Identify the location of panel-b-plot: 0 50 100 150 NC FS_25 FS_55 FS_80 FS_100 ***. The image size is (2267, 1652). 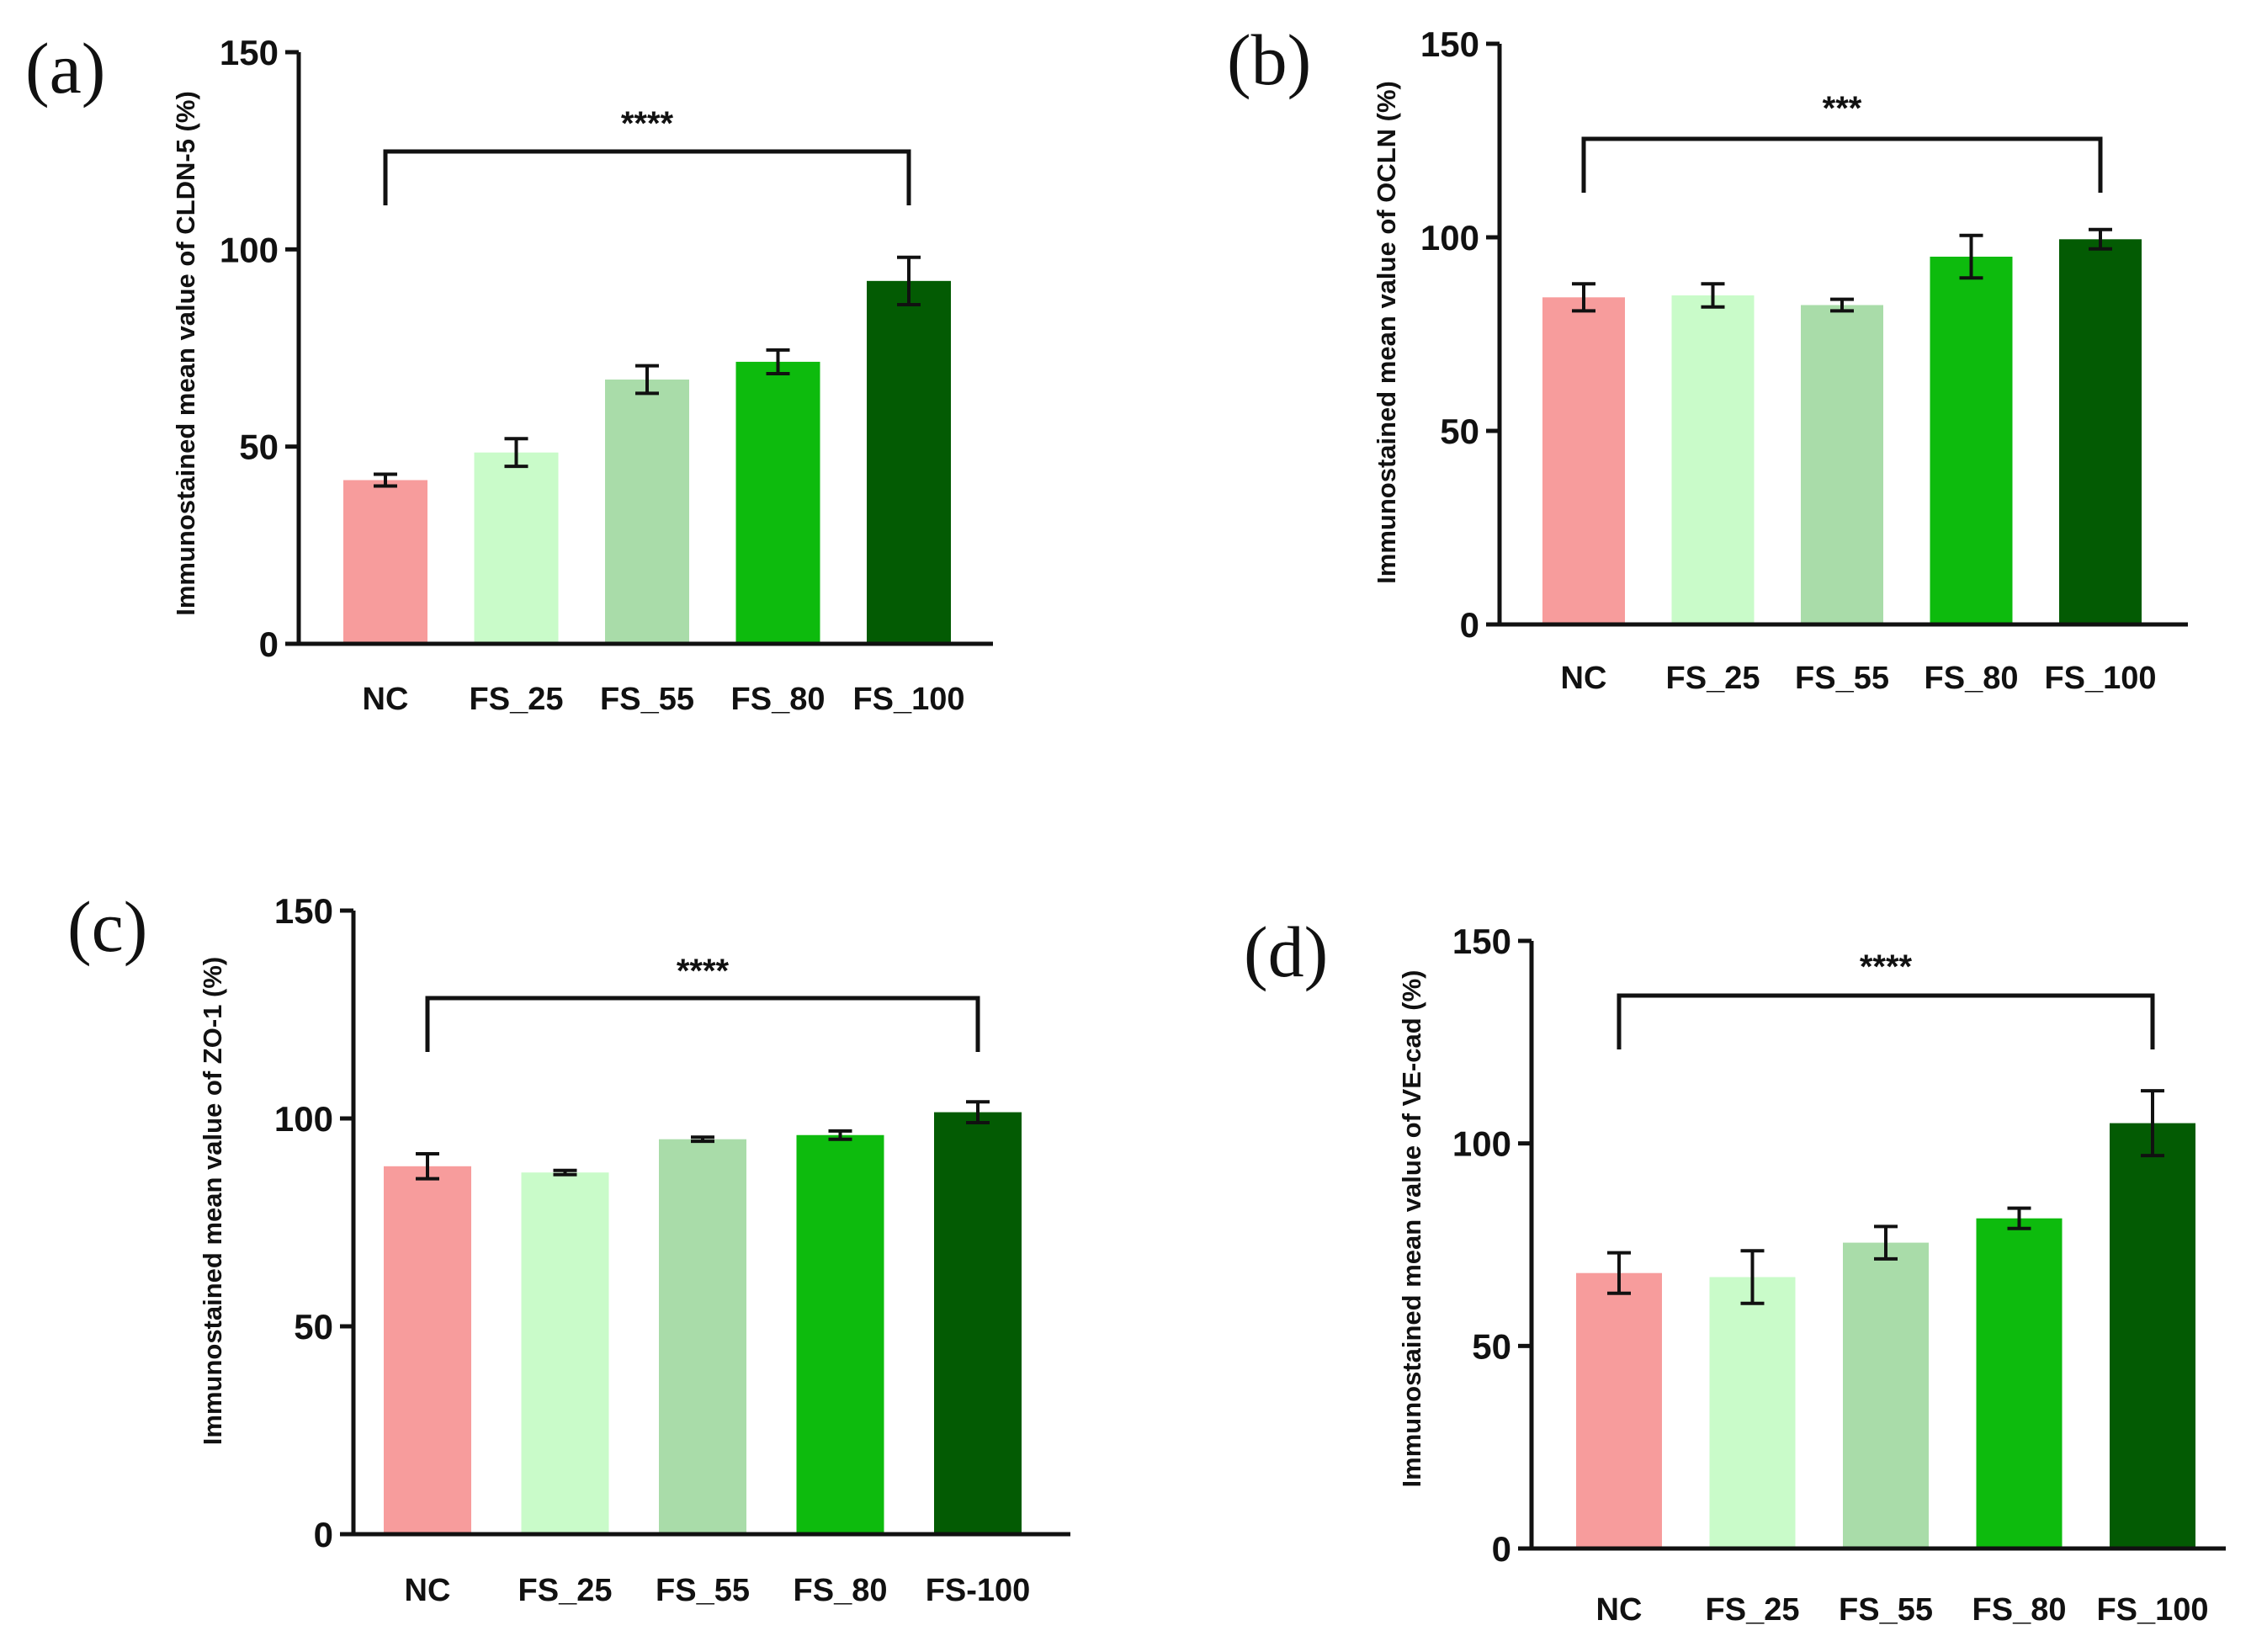
(1804, 360).